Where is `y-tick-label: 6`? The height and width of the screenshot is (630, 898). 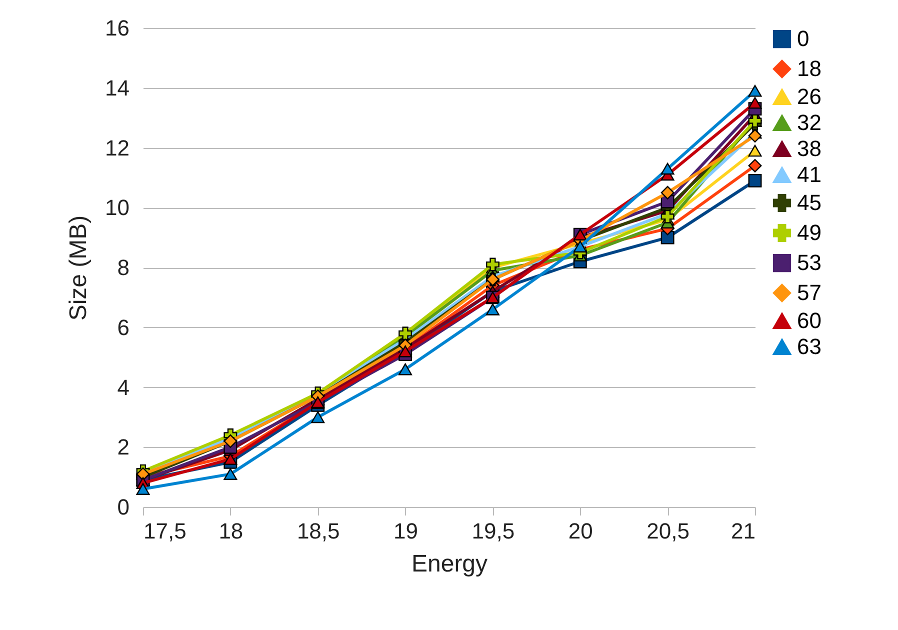
y-tick-label: 6 is located at coordinates (123, 327).